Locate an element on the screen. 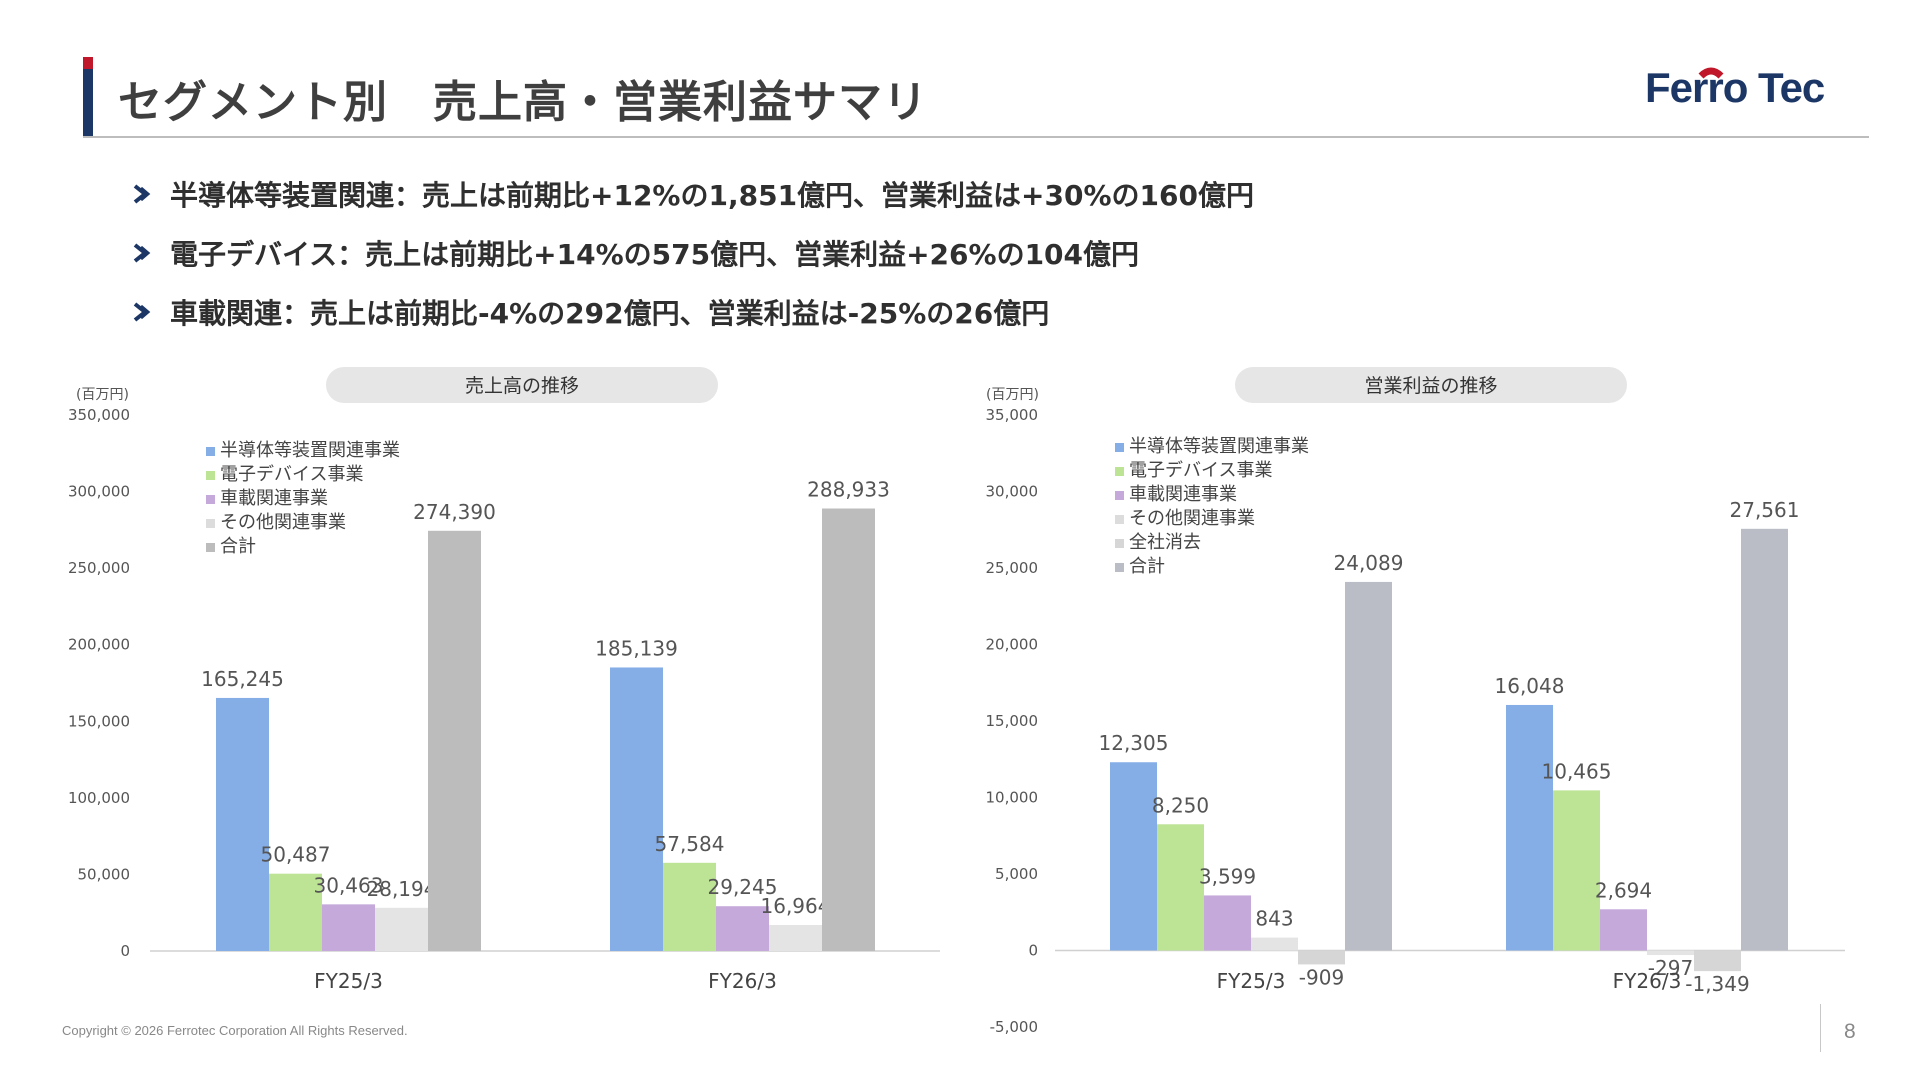  data-label: 24,089 is located at coordinates (1369, 563).